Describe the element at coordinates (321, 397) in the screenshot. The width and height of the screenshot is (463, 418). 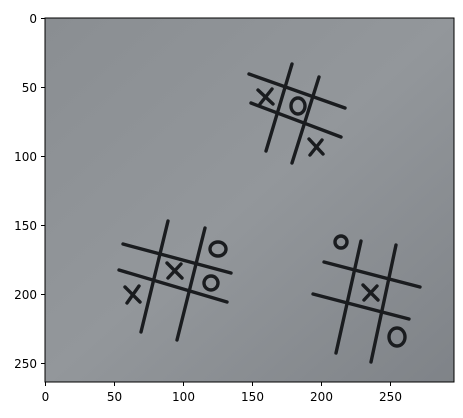
I see `x-tick-label: 200` at that location.